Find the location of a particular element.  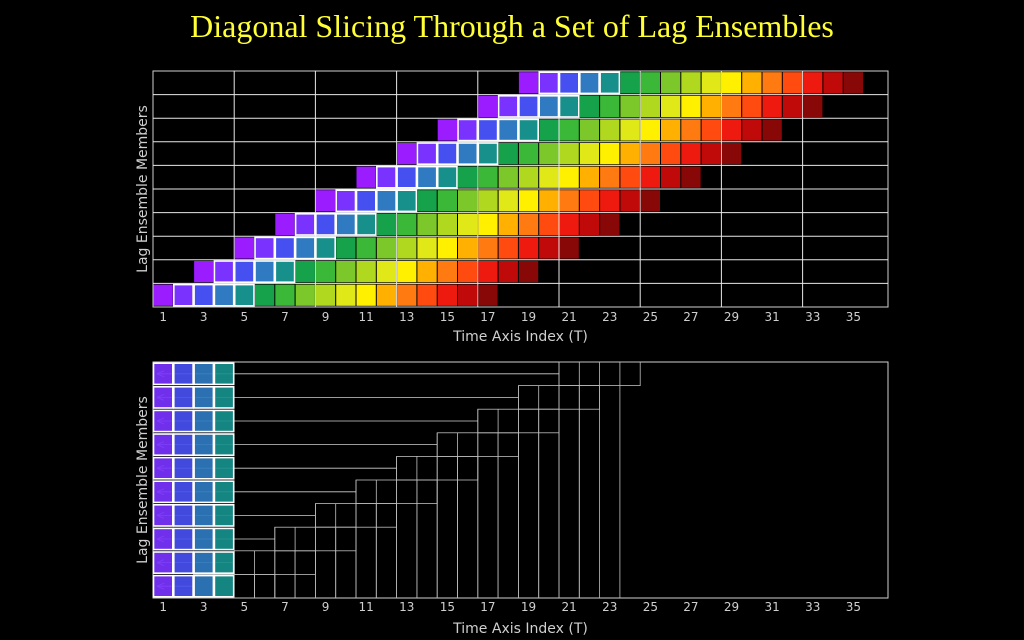

member-3-aligned-cell is located at coordinates (224, 539).